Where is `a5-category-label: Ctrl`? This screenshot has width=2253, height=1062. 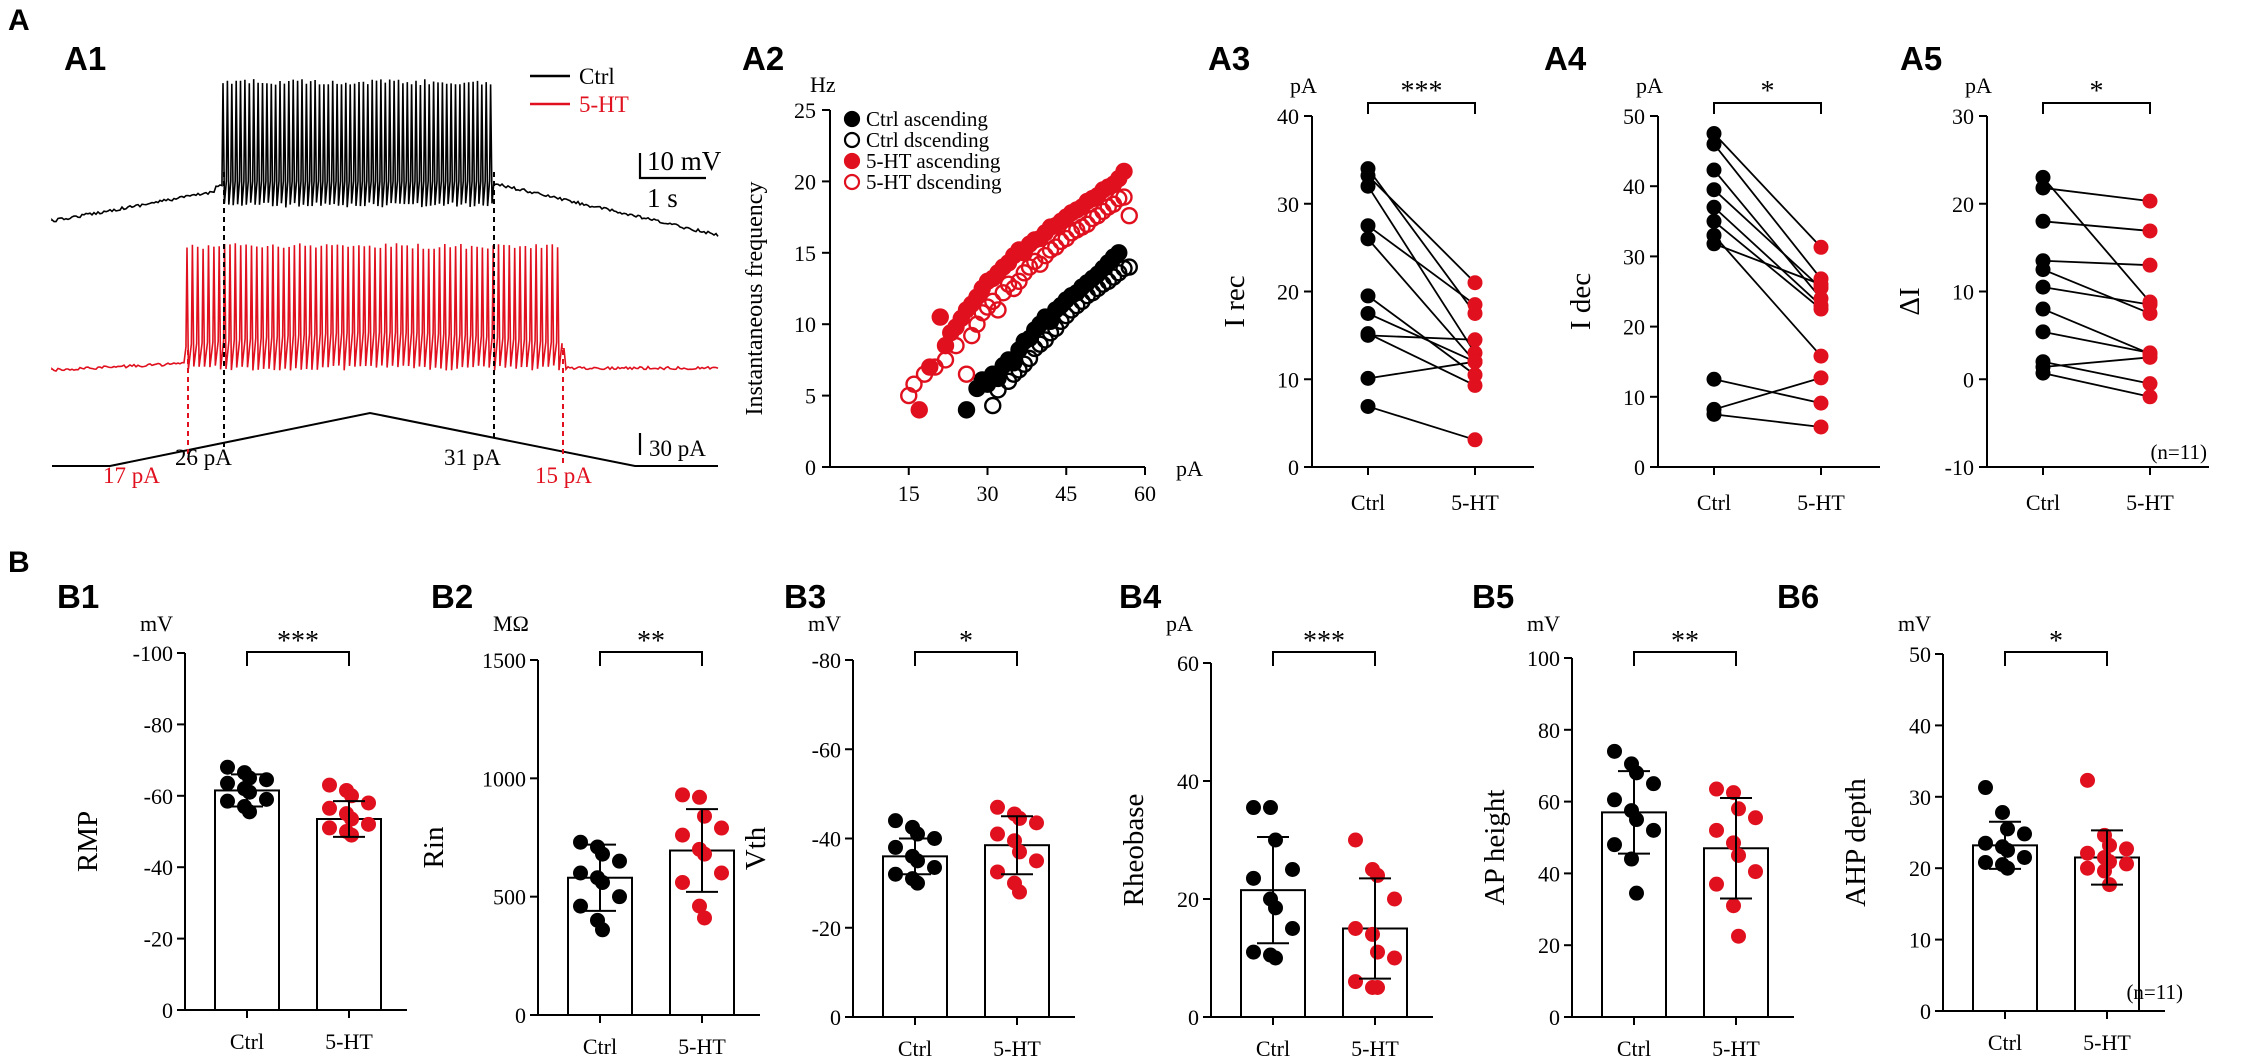 a5-category-label: Ctrl is located at coordinates (2043, 502).